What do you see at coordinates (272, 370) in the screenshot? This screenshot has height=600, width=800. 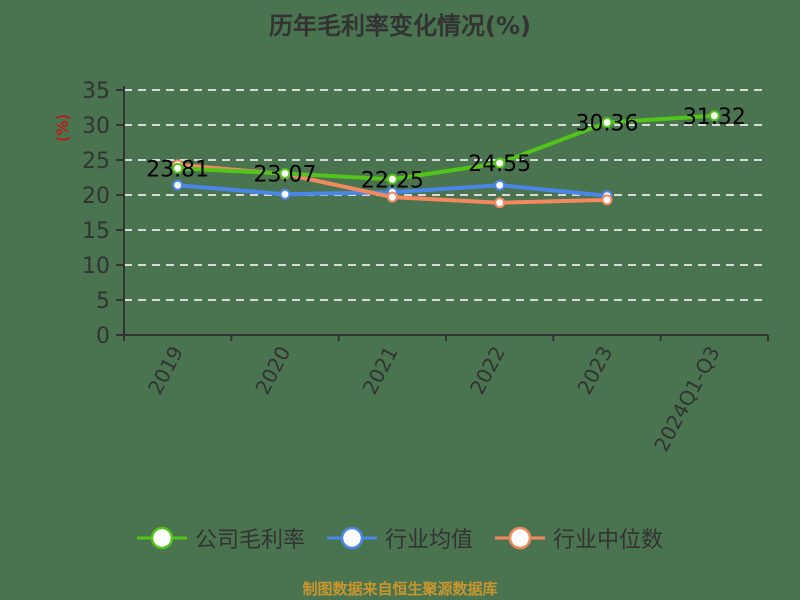 I see `x-tick-label: 2020` at bounding box center [272, 370].